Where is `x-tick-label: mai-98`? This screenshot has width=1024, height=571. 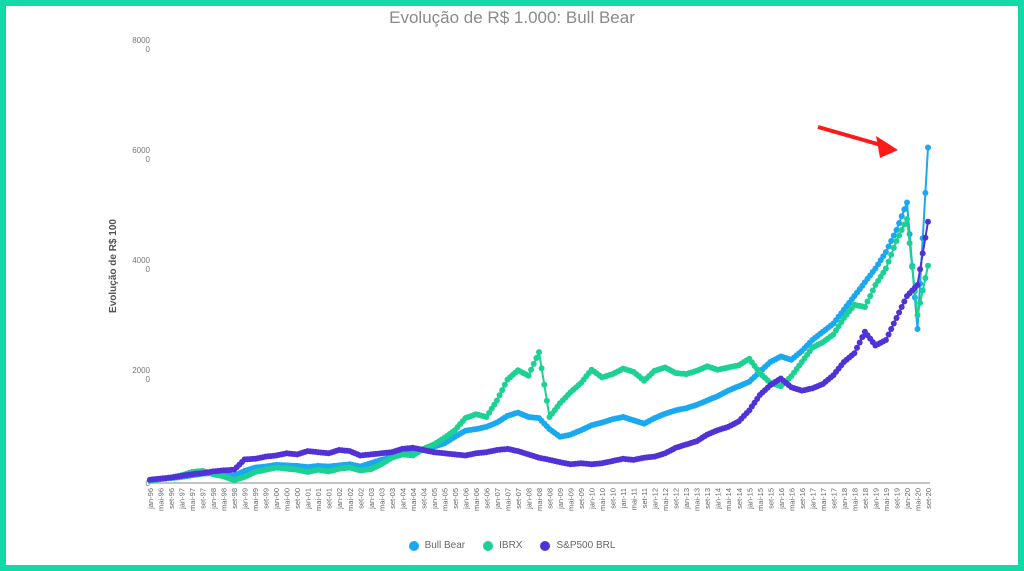
x-tick-label: mai-98 is located at coordinates (224, 499).